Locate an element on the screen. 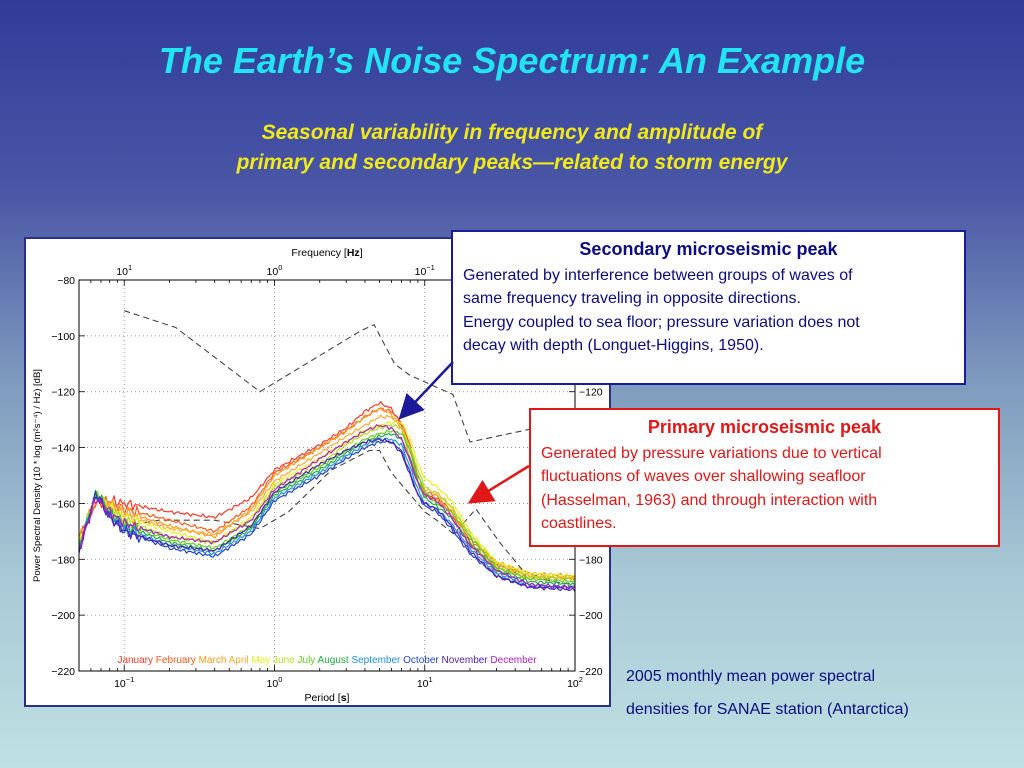  series-line-december is located at coordinates (327, 506).